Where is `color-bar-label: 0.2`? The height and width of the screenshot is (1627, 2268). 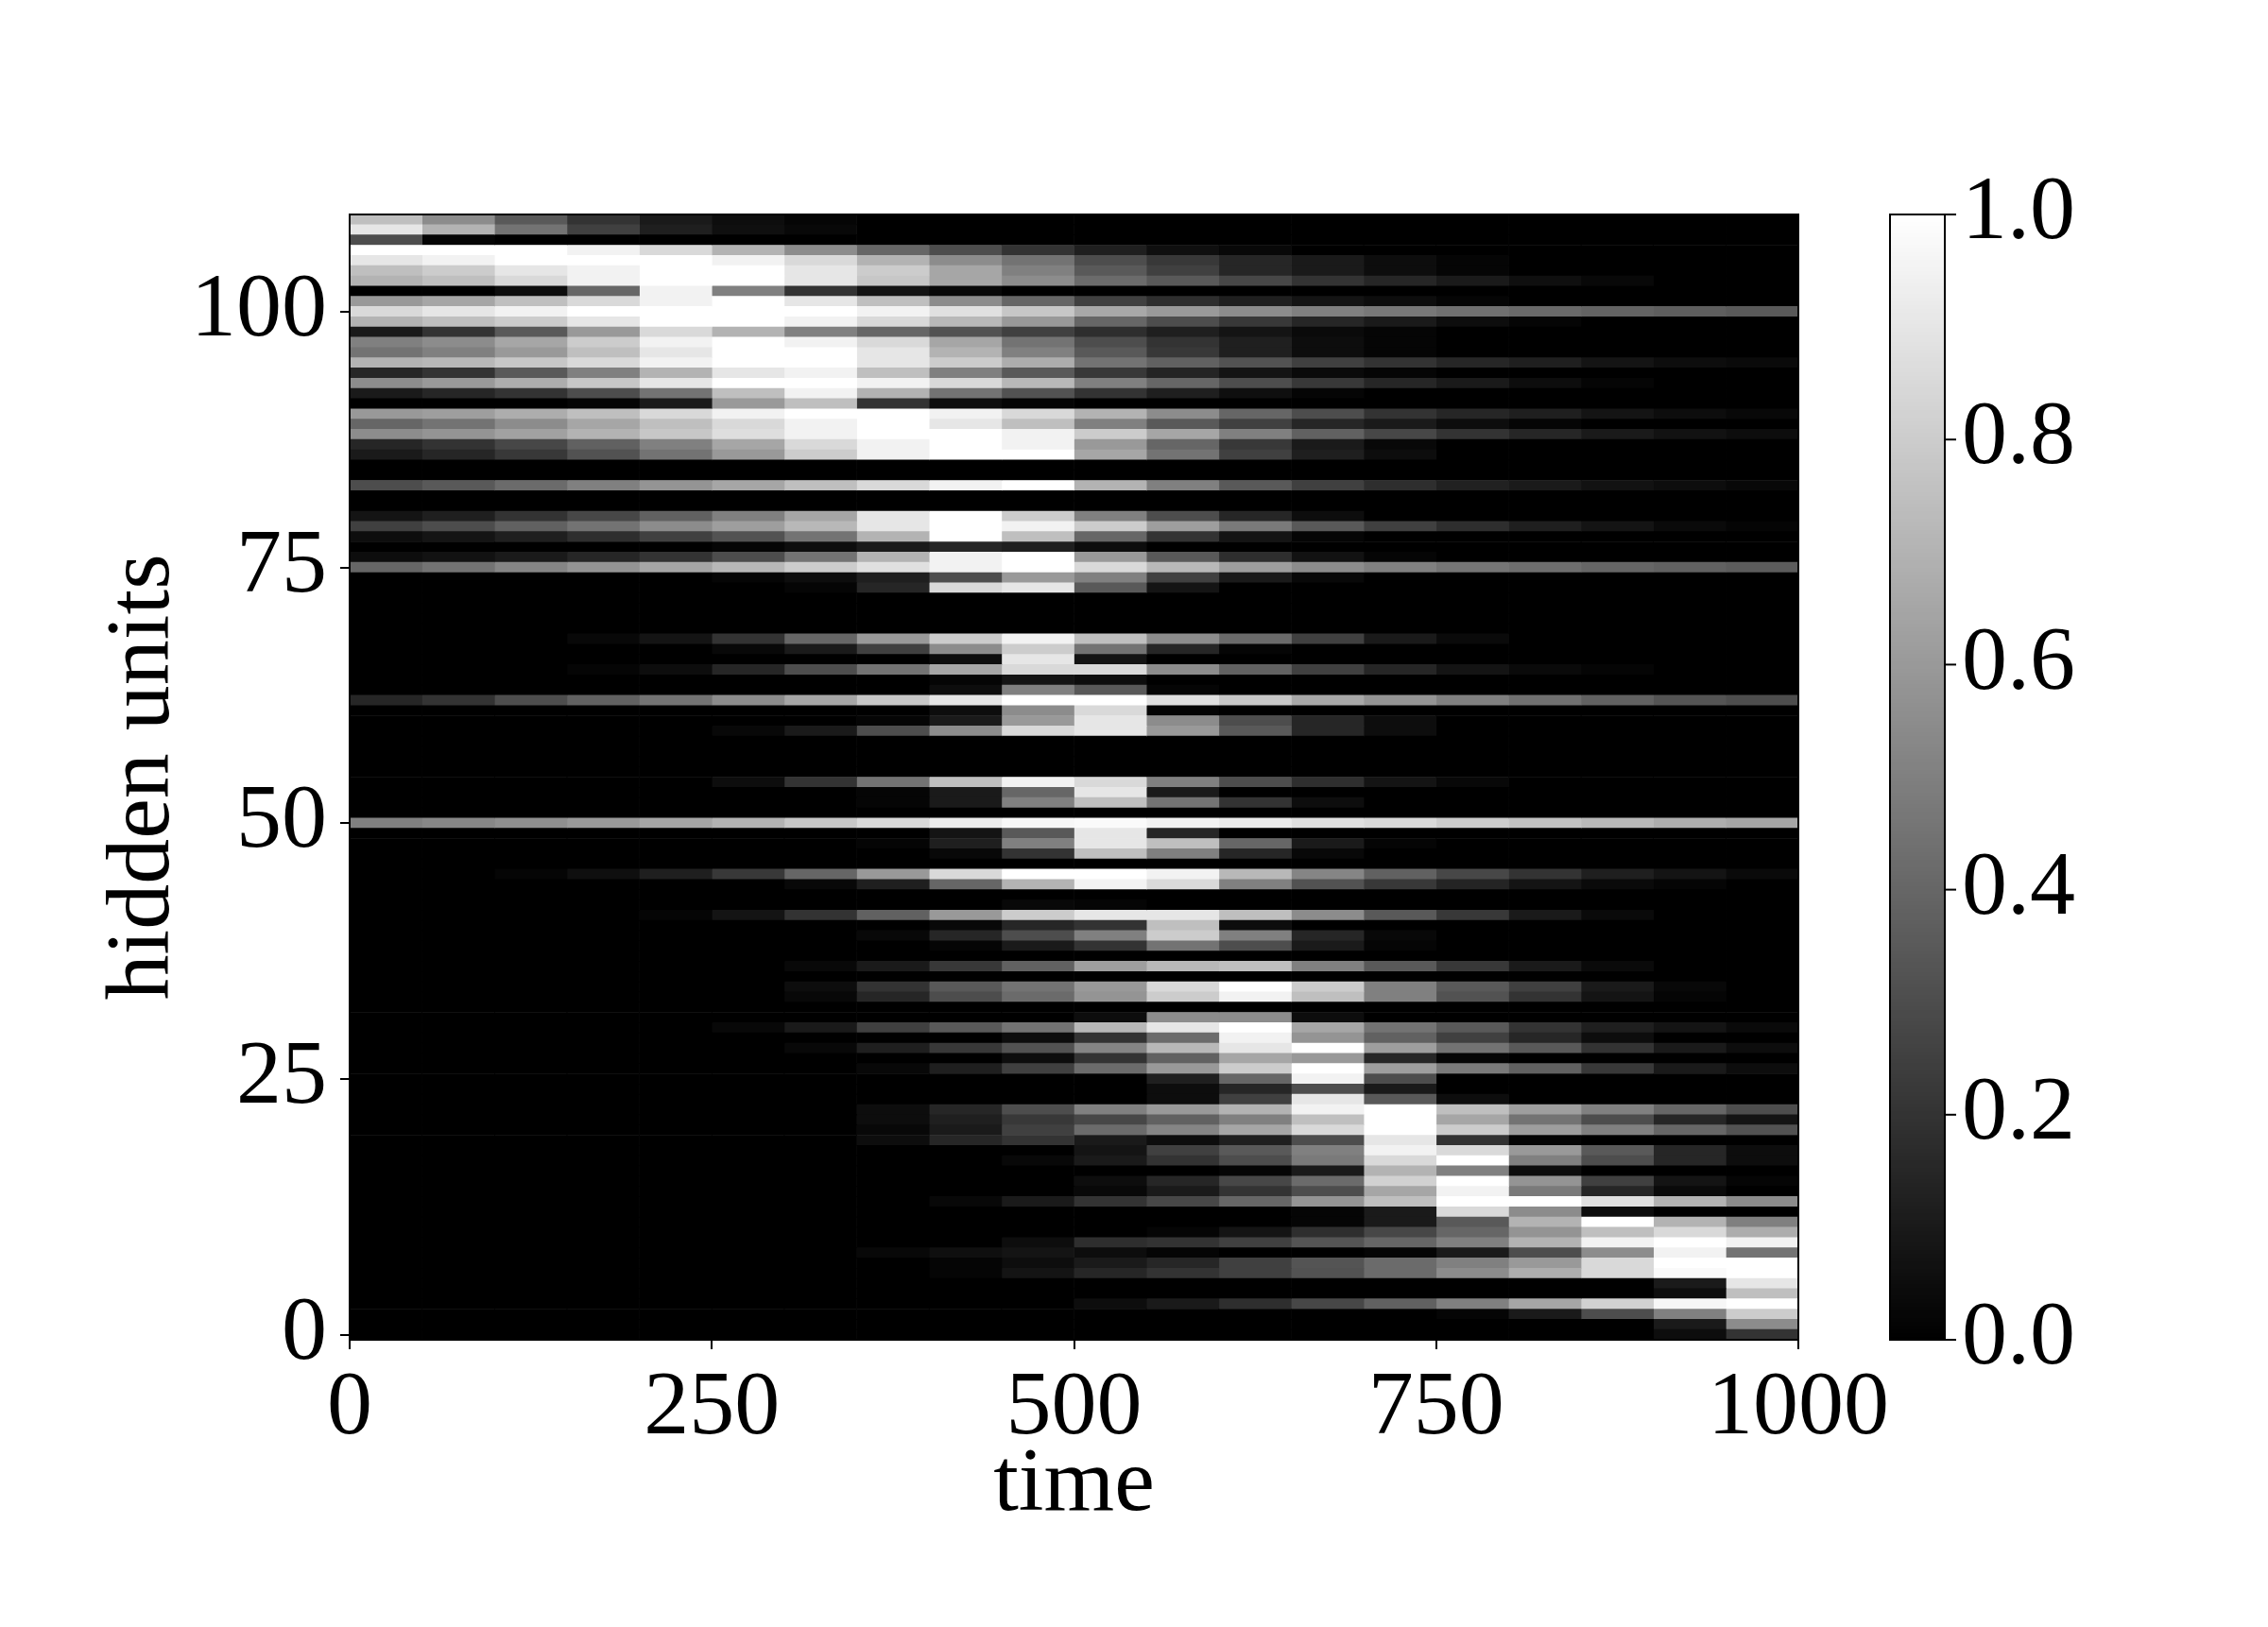 color-bar-label: 0.2 is located at coordinates (2018, 1108).